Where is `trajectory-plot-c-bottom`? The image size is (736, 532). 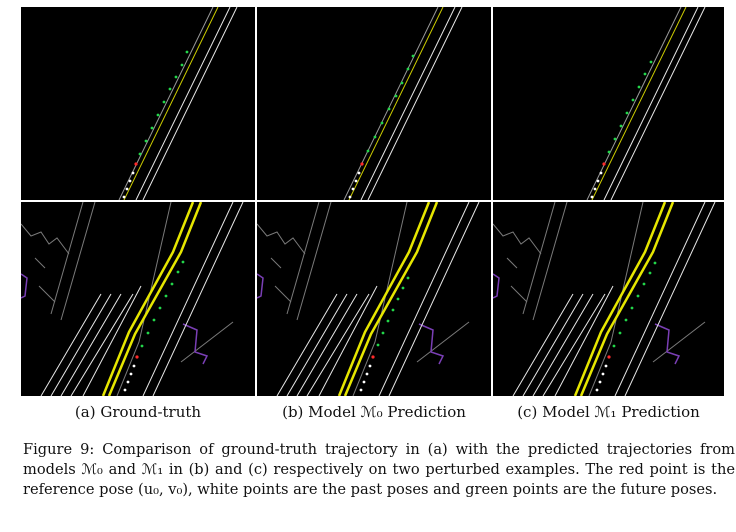
trajectory-plot-c-bottom is located at coordinates (604, 299).